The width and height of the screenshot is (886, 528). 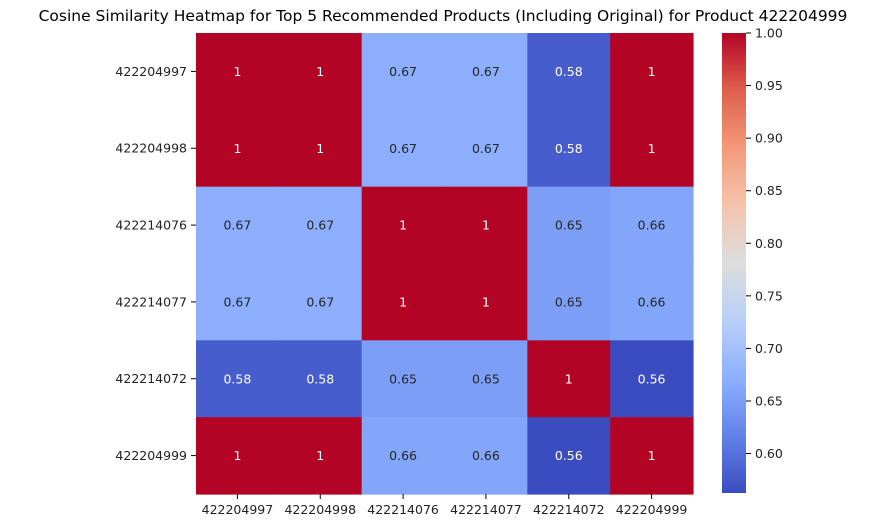 What do you see at coordinates (769, 138) in the screenshot?
I see `colorbar-tick-label: 0.90` at bounding box center [769, 138].